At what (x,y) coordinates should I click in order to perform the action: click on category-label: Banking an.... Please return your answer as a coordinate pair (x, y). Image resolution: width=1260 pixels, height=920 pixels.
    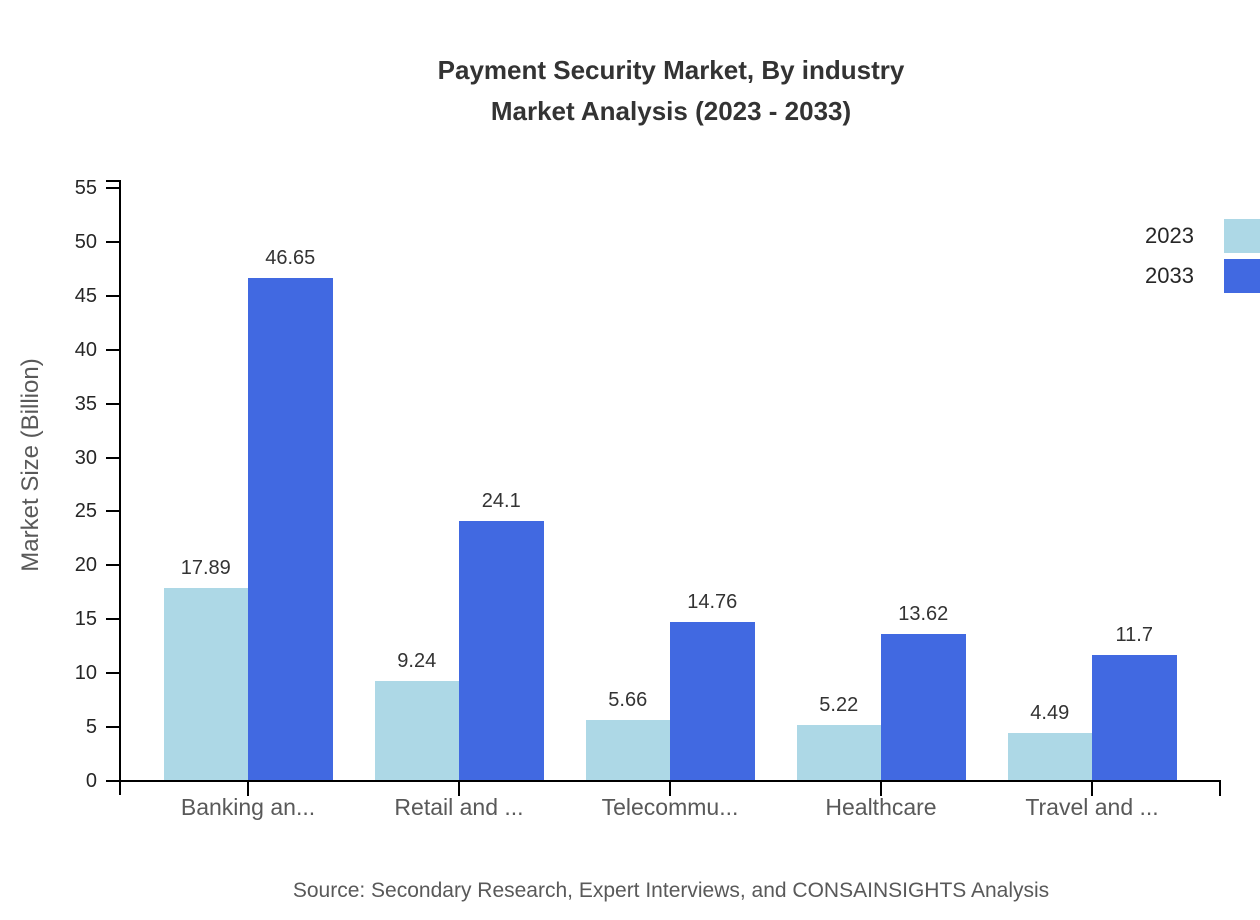
    Looking at the image, I should click on (248, 807).